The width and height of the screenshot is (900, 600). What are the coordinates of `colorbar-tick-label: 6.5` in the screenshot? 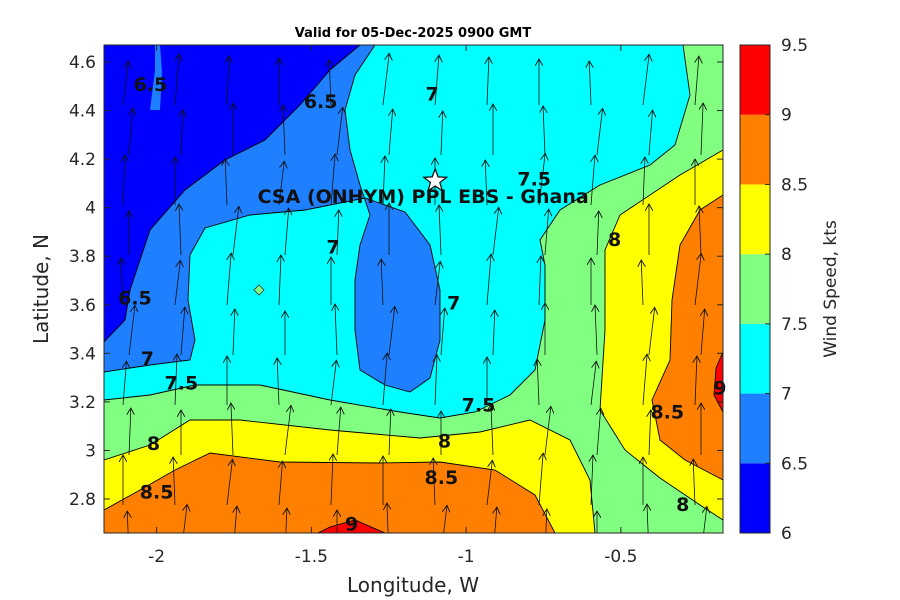 It's located at (794, 464).